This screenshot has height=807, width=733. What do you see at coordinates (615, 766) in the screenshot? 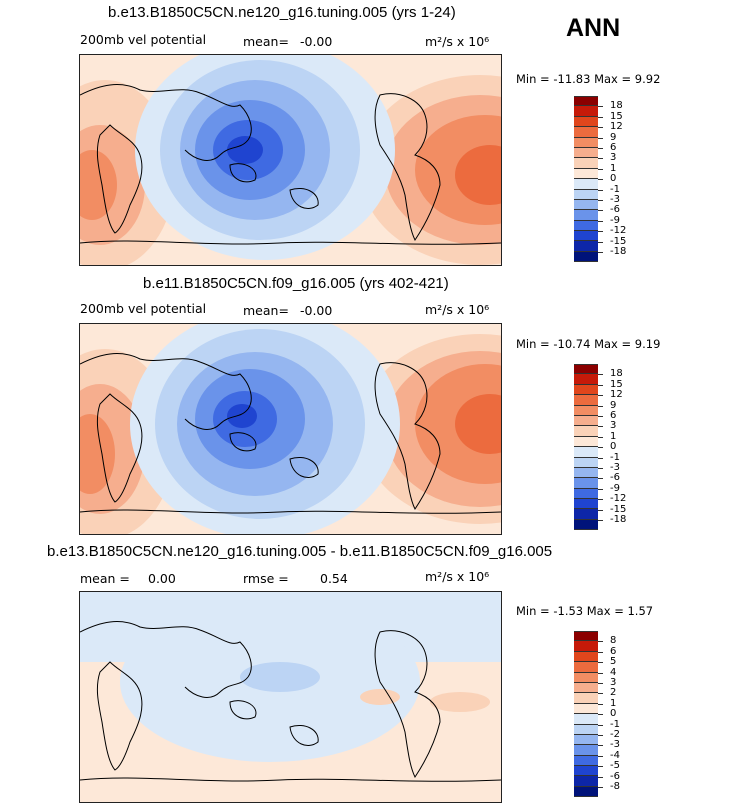
I see `colorbar-label: -5` at bounding box center [615, 766].